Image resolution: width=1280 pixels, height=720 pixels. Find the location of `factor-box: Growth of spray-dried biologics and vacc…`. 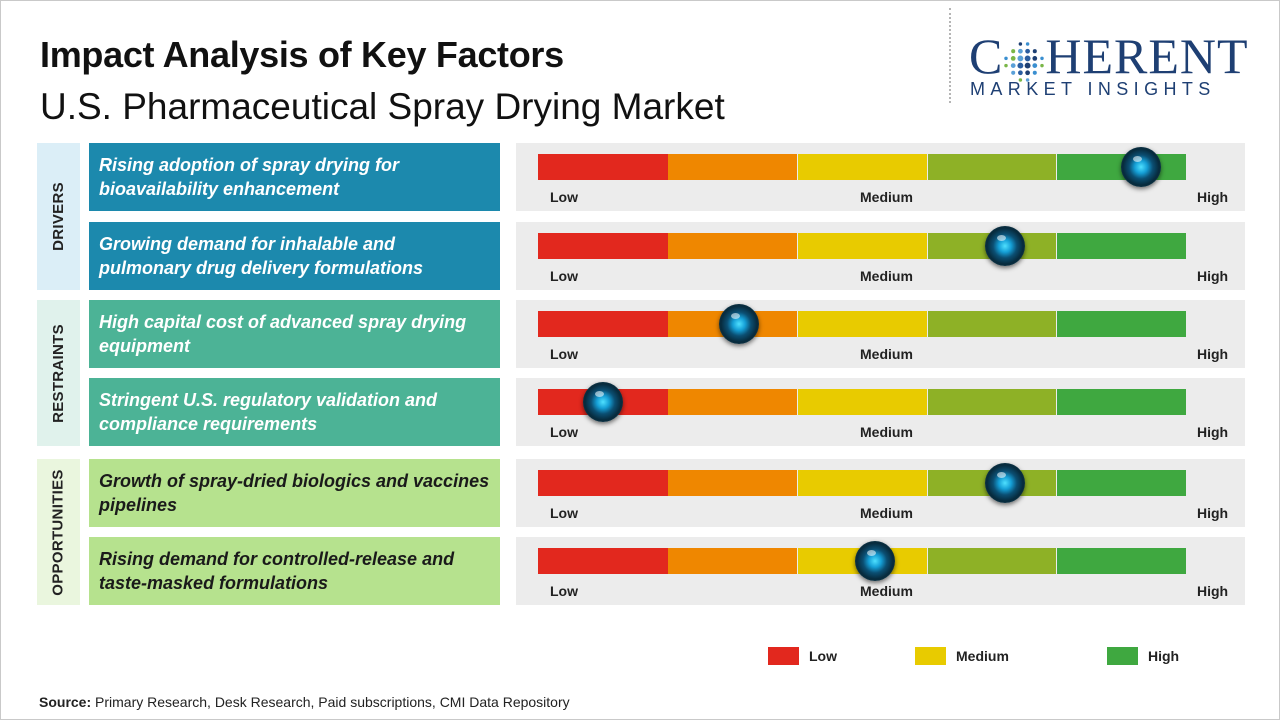

factor-box: Growth of spray-dried biologics and vacc… is located at coordinates (294, 493).